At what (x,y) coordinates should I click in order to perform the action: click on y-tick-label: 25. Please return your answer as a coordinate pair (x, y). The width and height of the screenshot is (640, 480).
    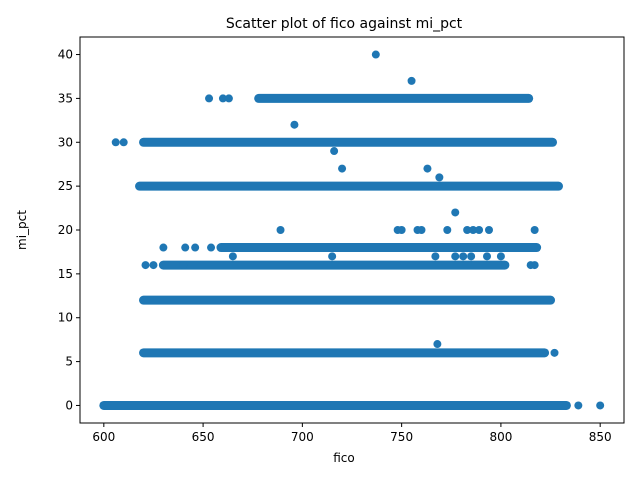
    Looking at the image, I should click on (65, 186).